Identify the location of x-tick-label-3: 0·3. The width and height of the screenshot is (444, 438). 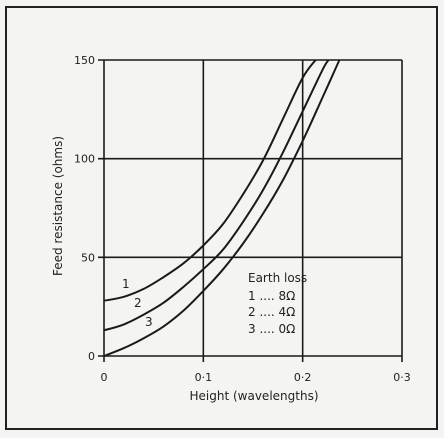
(402, 377).